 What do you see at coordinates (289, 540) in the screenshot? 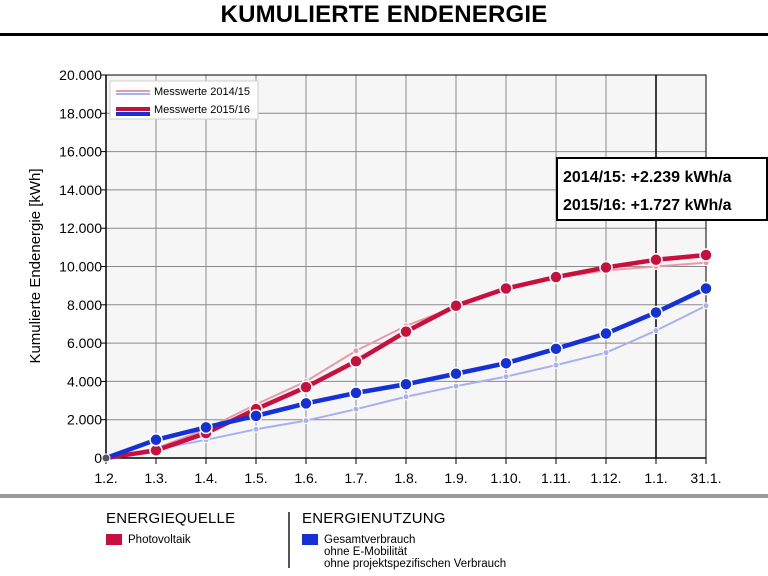
I see `legend-divider` at bounding box center [289, 540].